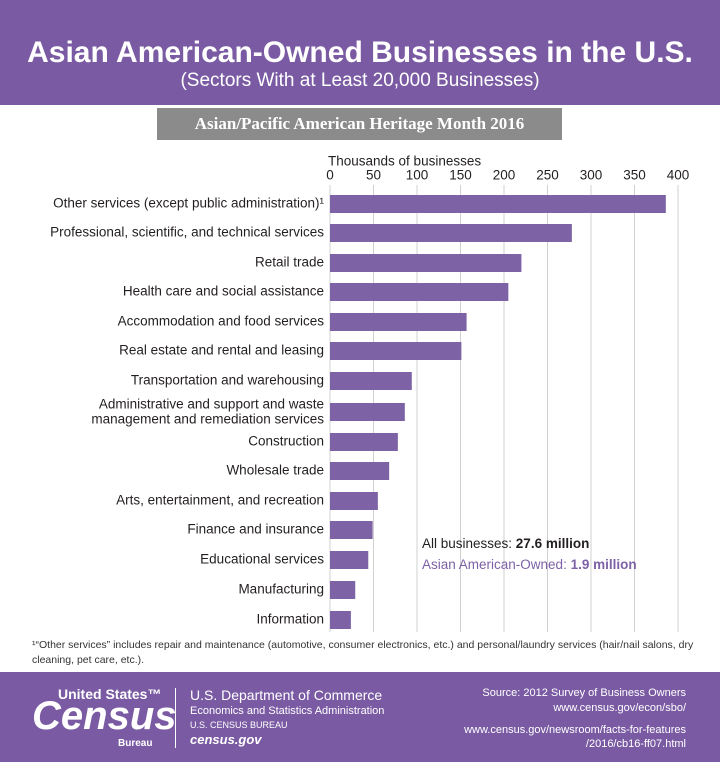 The width and height of the screenshot is (720, 762). What do you see at coordinates (286, 695) in the screenshot?
I see `agency: U.S. Department of Commerce` at bounding box center [286, 695].